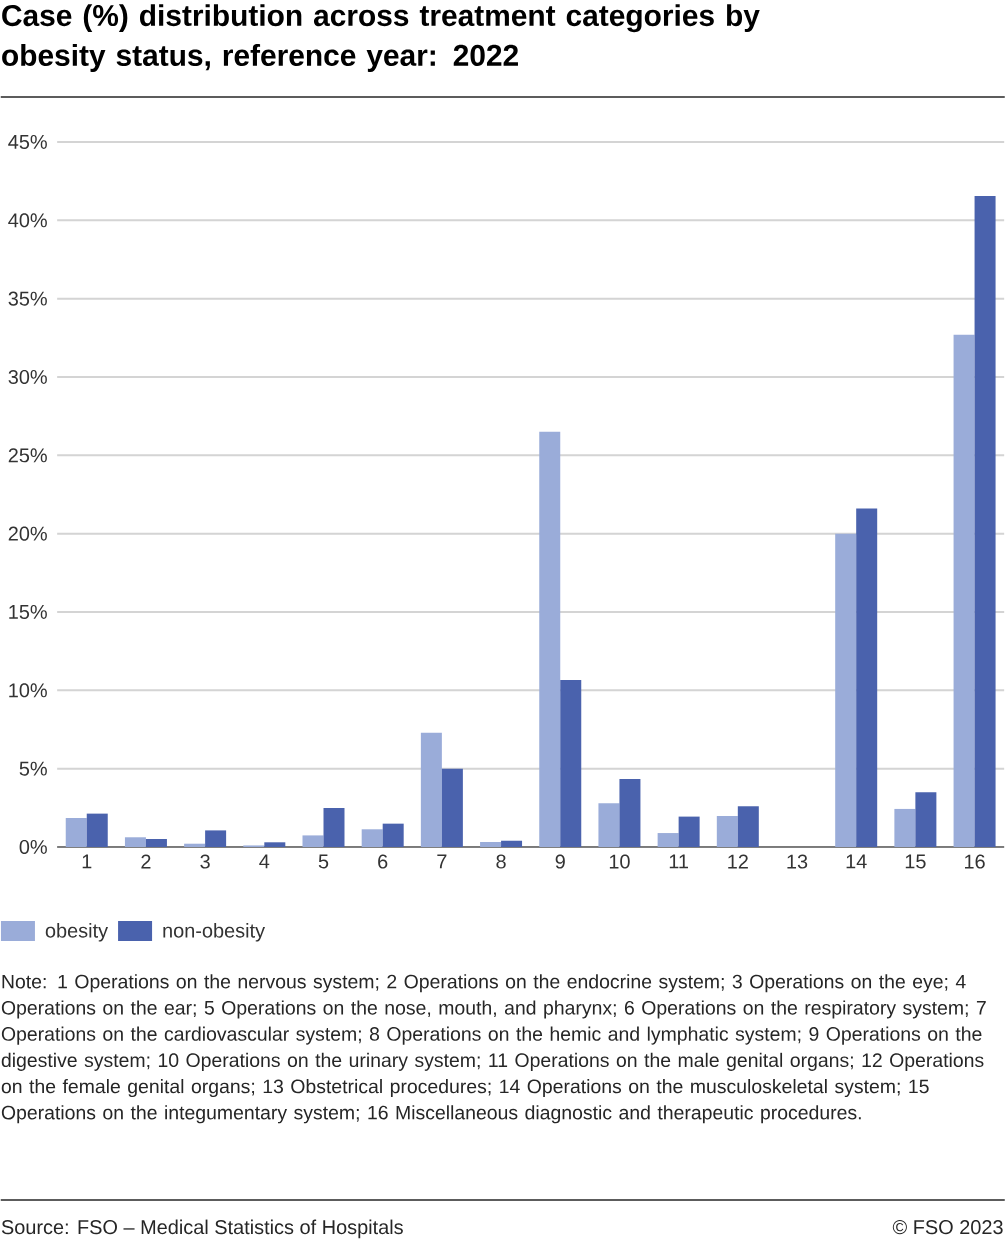 The height and width of the screenshot is (1240, 1006). I want to click on x-tick-label: 5, so click(324, 861).